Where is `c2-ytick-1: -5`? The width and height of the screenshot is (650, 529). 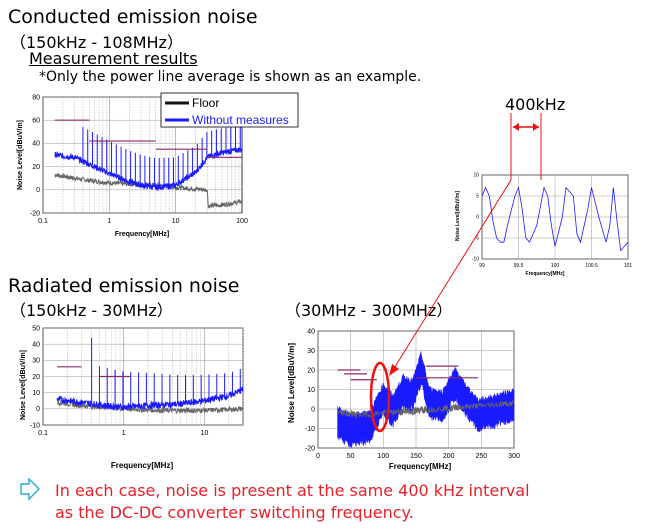
c2-ytick-1: -5 is located at coordinates (477, 239).